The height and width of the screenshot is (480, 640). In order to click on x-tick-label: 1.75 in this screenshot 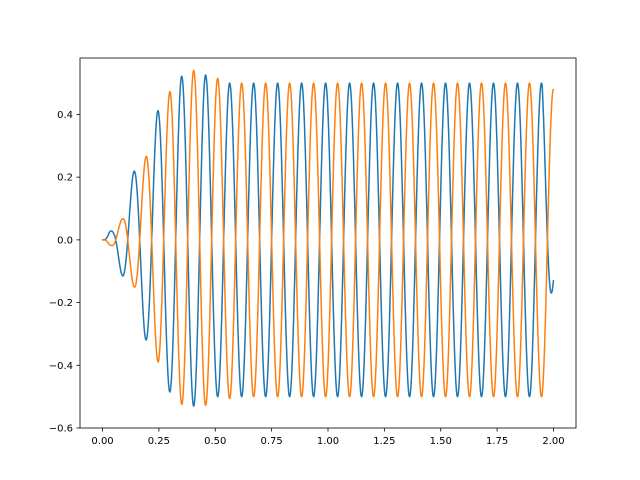, I will do `click(497, 441)`.